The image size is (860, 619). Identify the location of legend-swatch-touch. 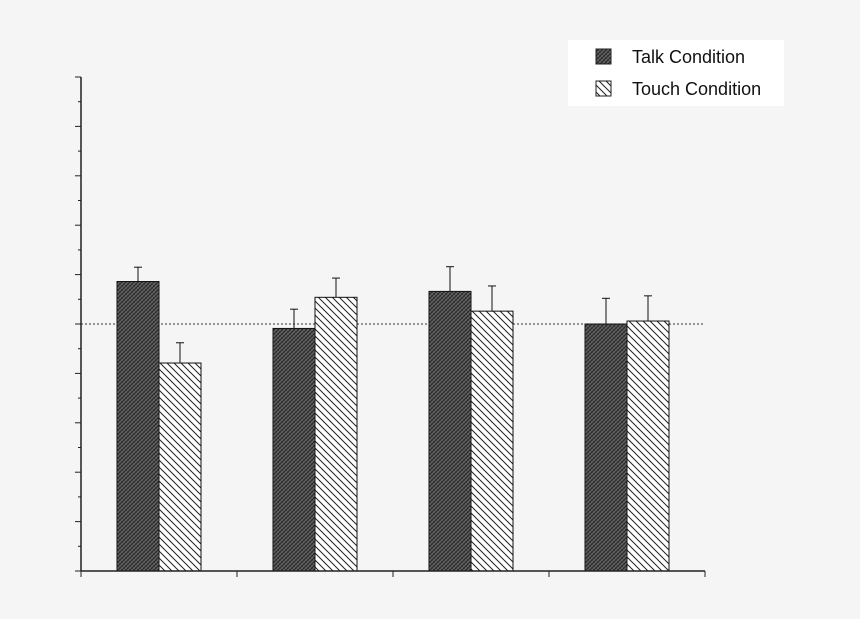
(603, 88).